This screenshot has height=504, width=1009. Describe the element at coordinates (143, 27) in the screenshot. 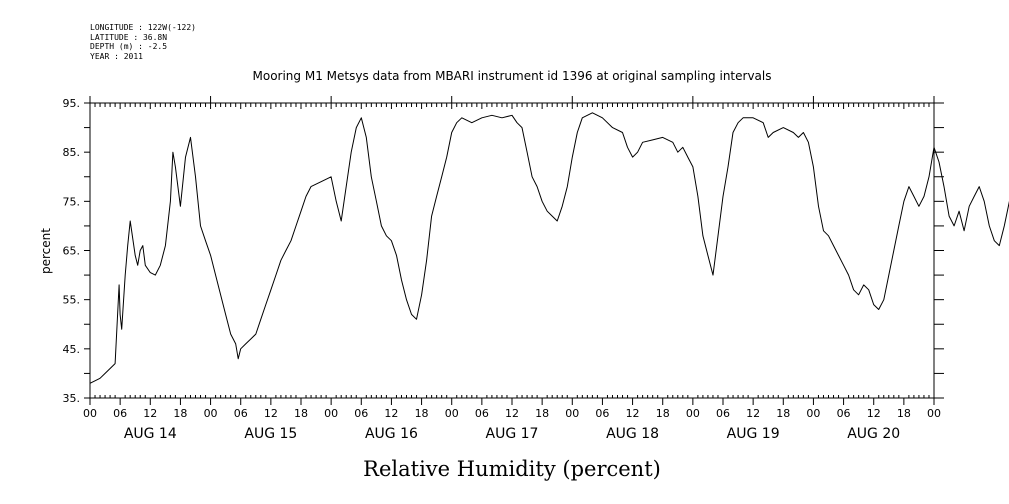

I see `longitude-label: LONGITUDE : 122W(-122)` at that location.